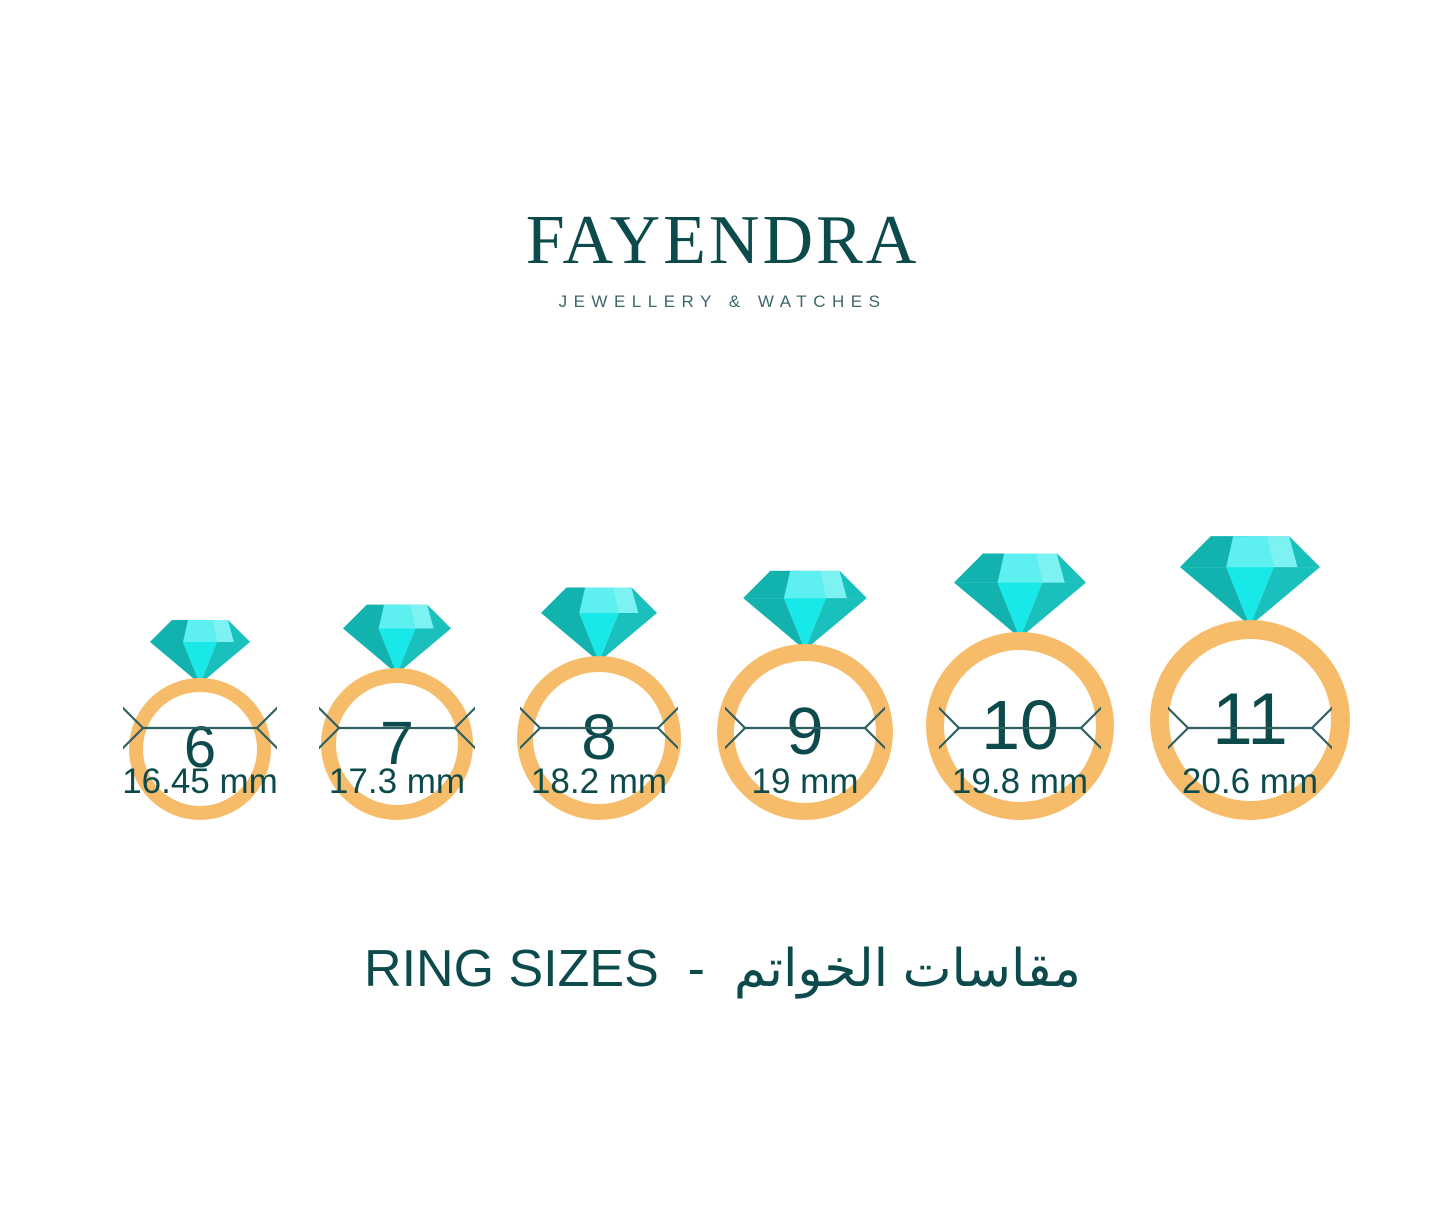  Describe the element at coordinates (397, 742) in the screenshot. I see `ring-size-number: 7` at that location.